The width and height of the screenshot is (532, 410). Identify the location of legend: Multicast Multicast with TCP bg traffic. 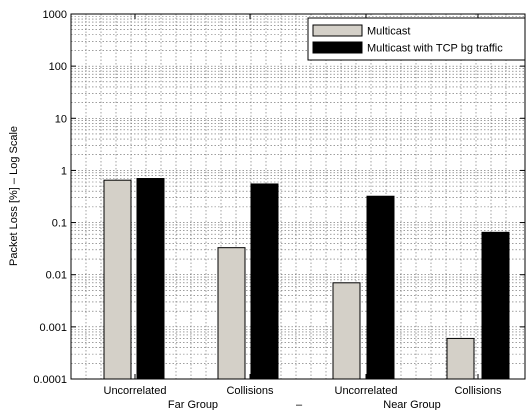
(416, 39).